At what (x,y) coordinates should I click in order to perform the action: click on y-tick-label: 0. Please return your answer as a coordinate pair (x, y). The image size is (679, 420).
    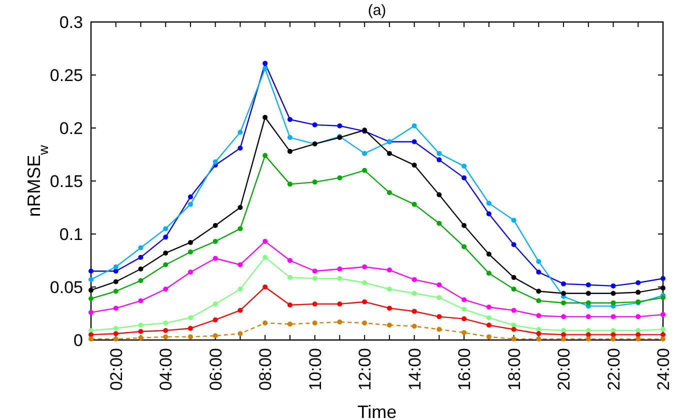
    Looking at the image, I should click on (78, 340).